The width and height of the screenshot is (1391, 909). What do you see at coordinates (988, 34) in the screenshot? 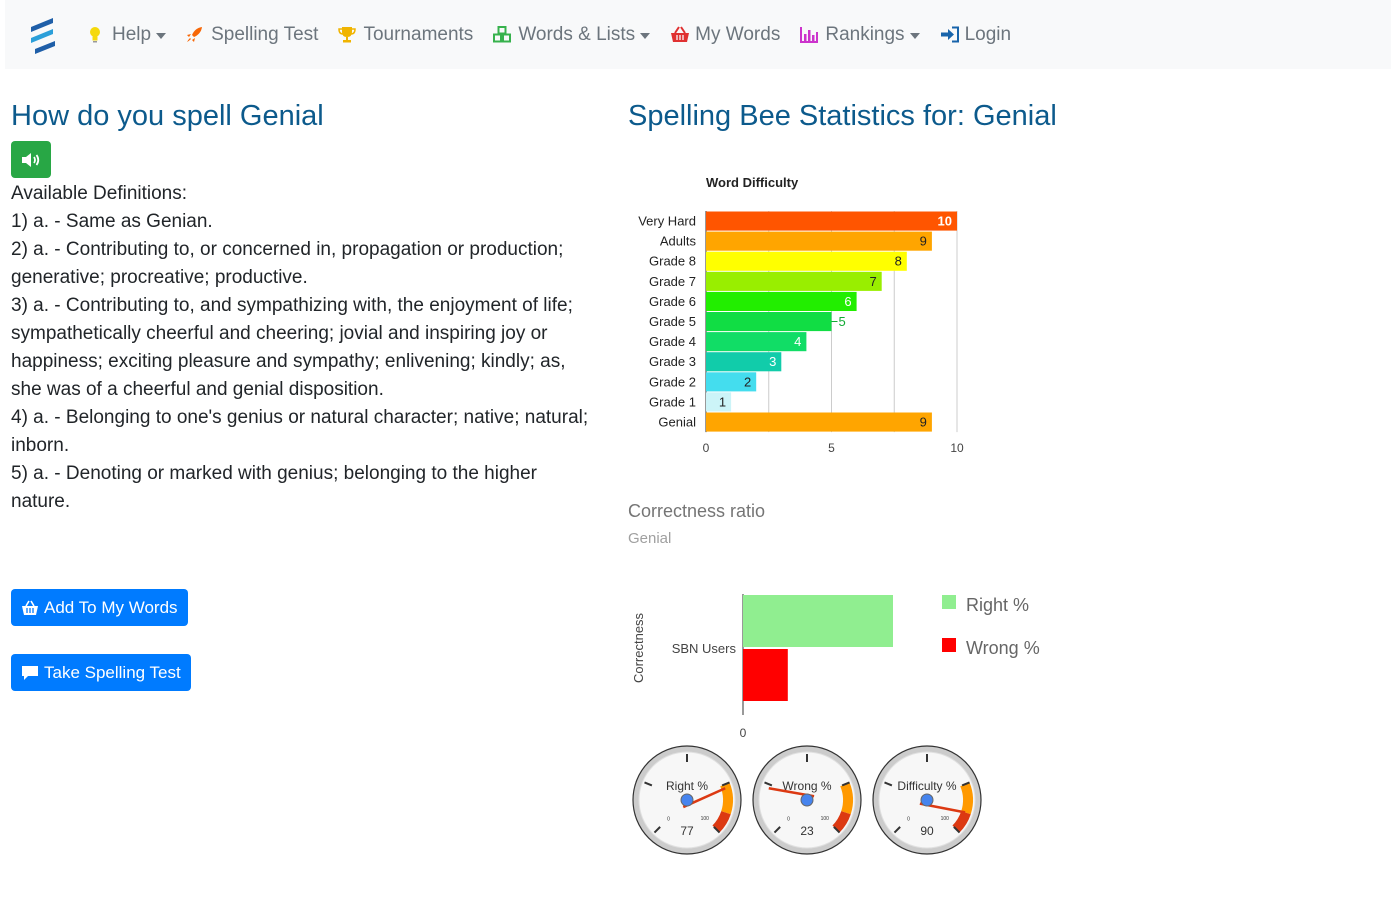
I see `nav-item-label: Login` at bounding box center [988, 34].